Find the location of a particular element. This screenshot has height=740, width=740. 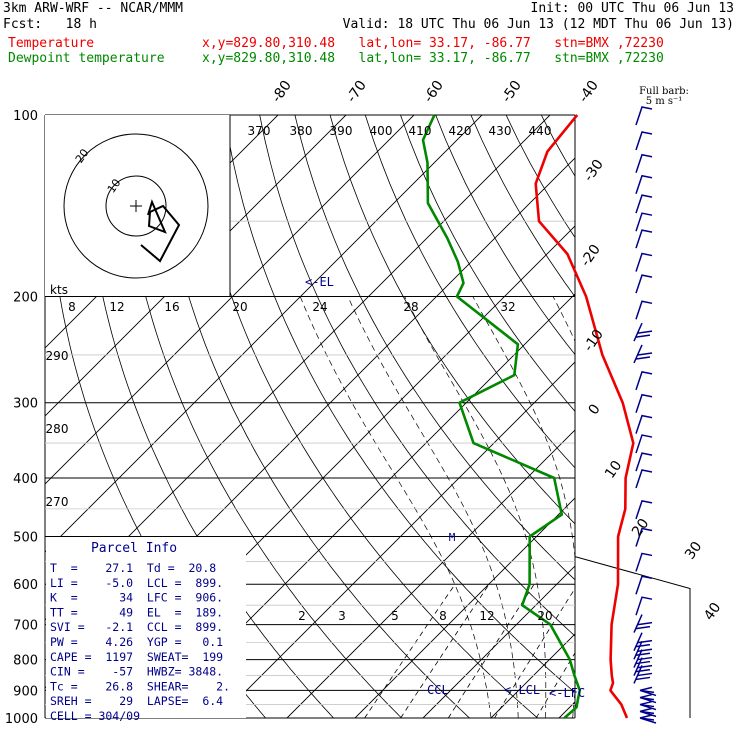

isotherm-label: -40 is located at coordinates (589, 92).